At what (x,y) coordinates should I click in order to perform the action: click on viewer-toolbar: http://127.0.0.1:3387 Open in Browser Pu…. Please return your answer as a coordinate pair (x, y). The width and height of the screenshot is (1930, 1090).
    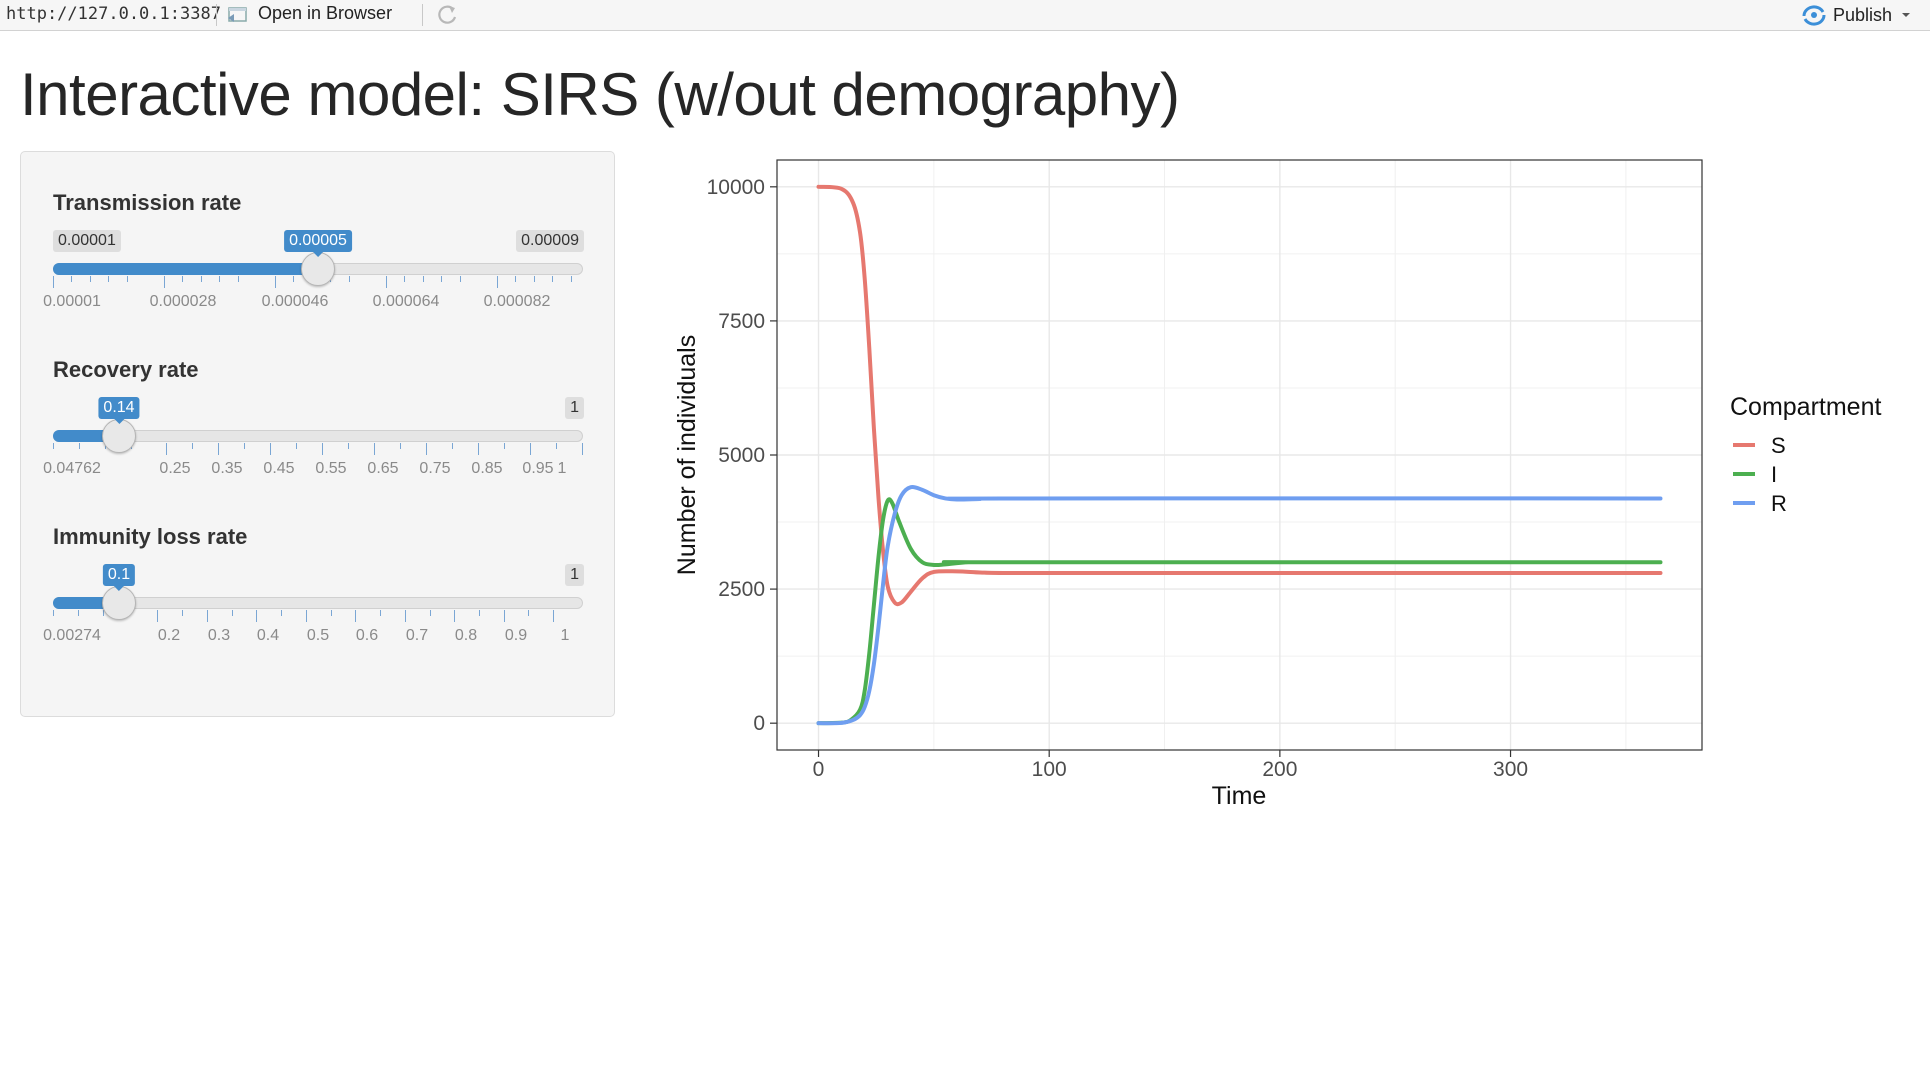
    Looking at the image, I should click on (965, 15).